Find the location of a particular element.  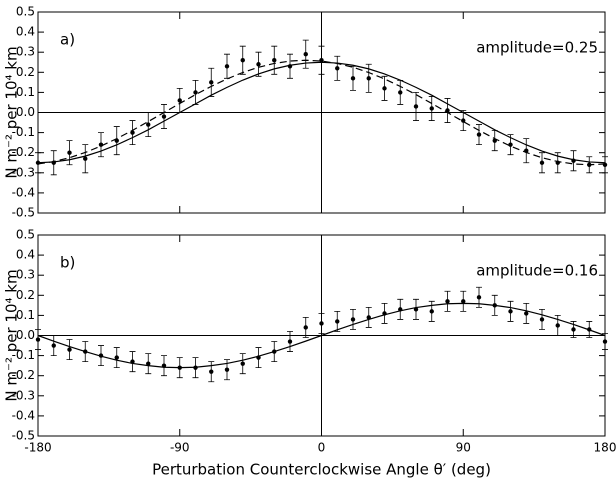

panel-label: a) is located at coordinates (67, 40).